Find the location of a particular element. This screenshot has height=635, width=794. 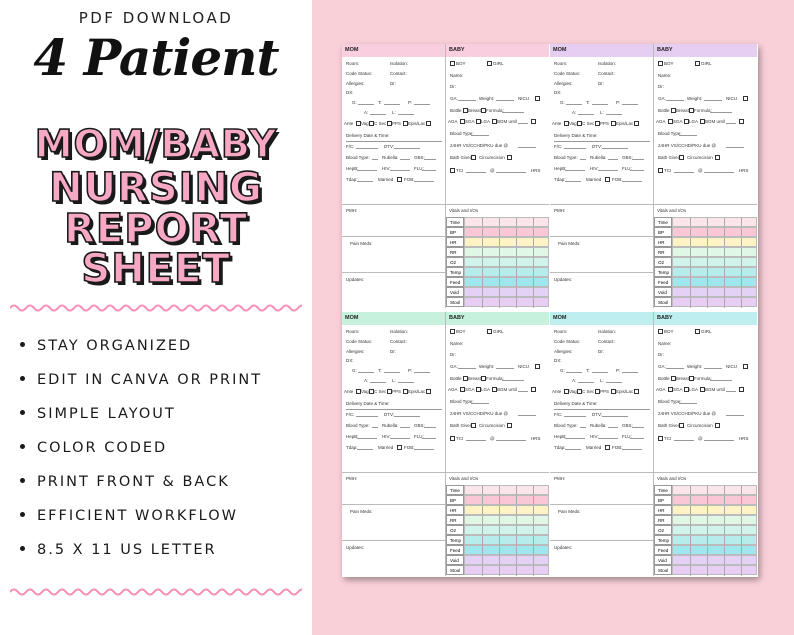

form-field-label: Weight: is located at coordinates (487, 98).